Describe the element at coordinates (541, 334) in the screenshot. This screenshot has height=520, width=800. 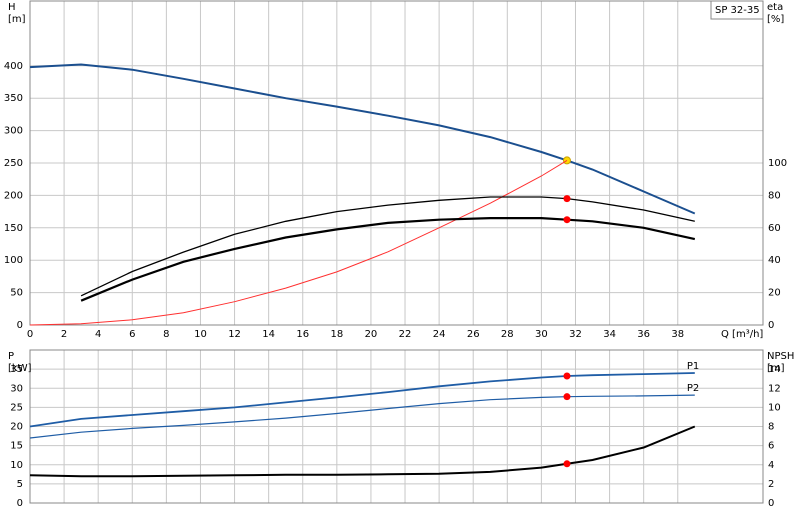
I see `x-tick-label: 30` at that location.